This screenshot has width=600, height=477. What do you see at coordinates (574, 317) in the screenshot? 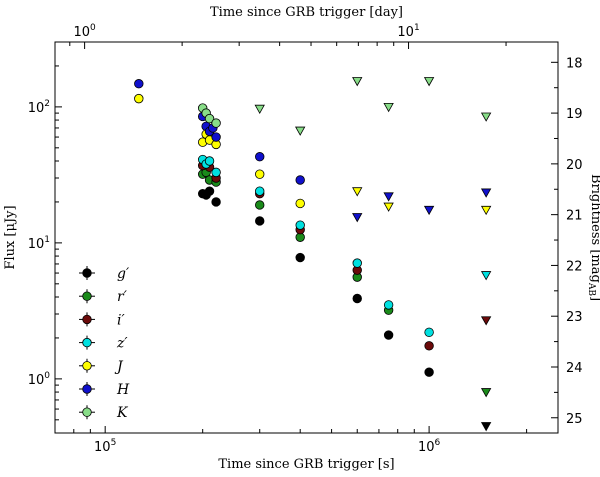
I see `right-tick-label: 23` at bounding box center [574, 317].